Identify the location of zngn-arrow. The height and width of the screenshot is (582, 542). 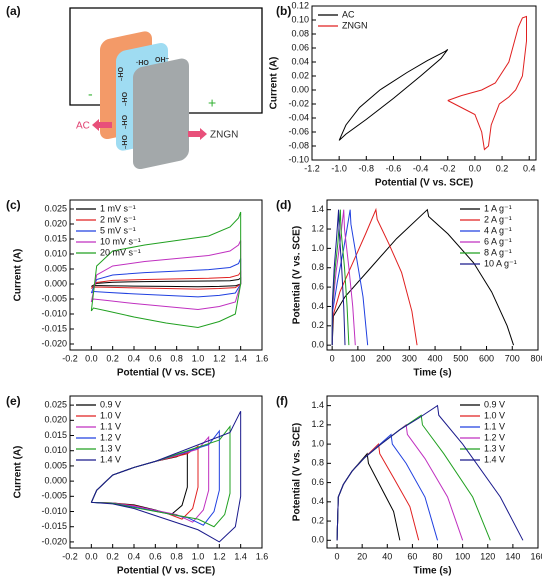
(197, 134).